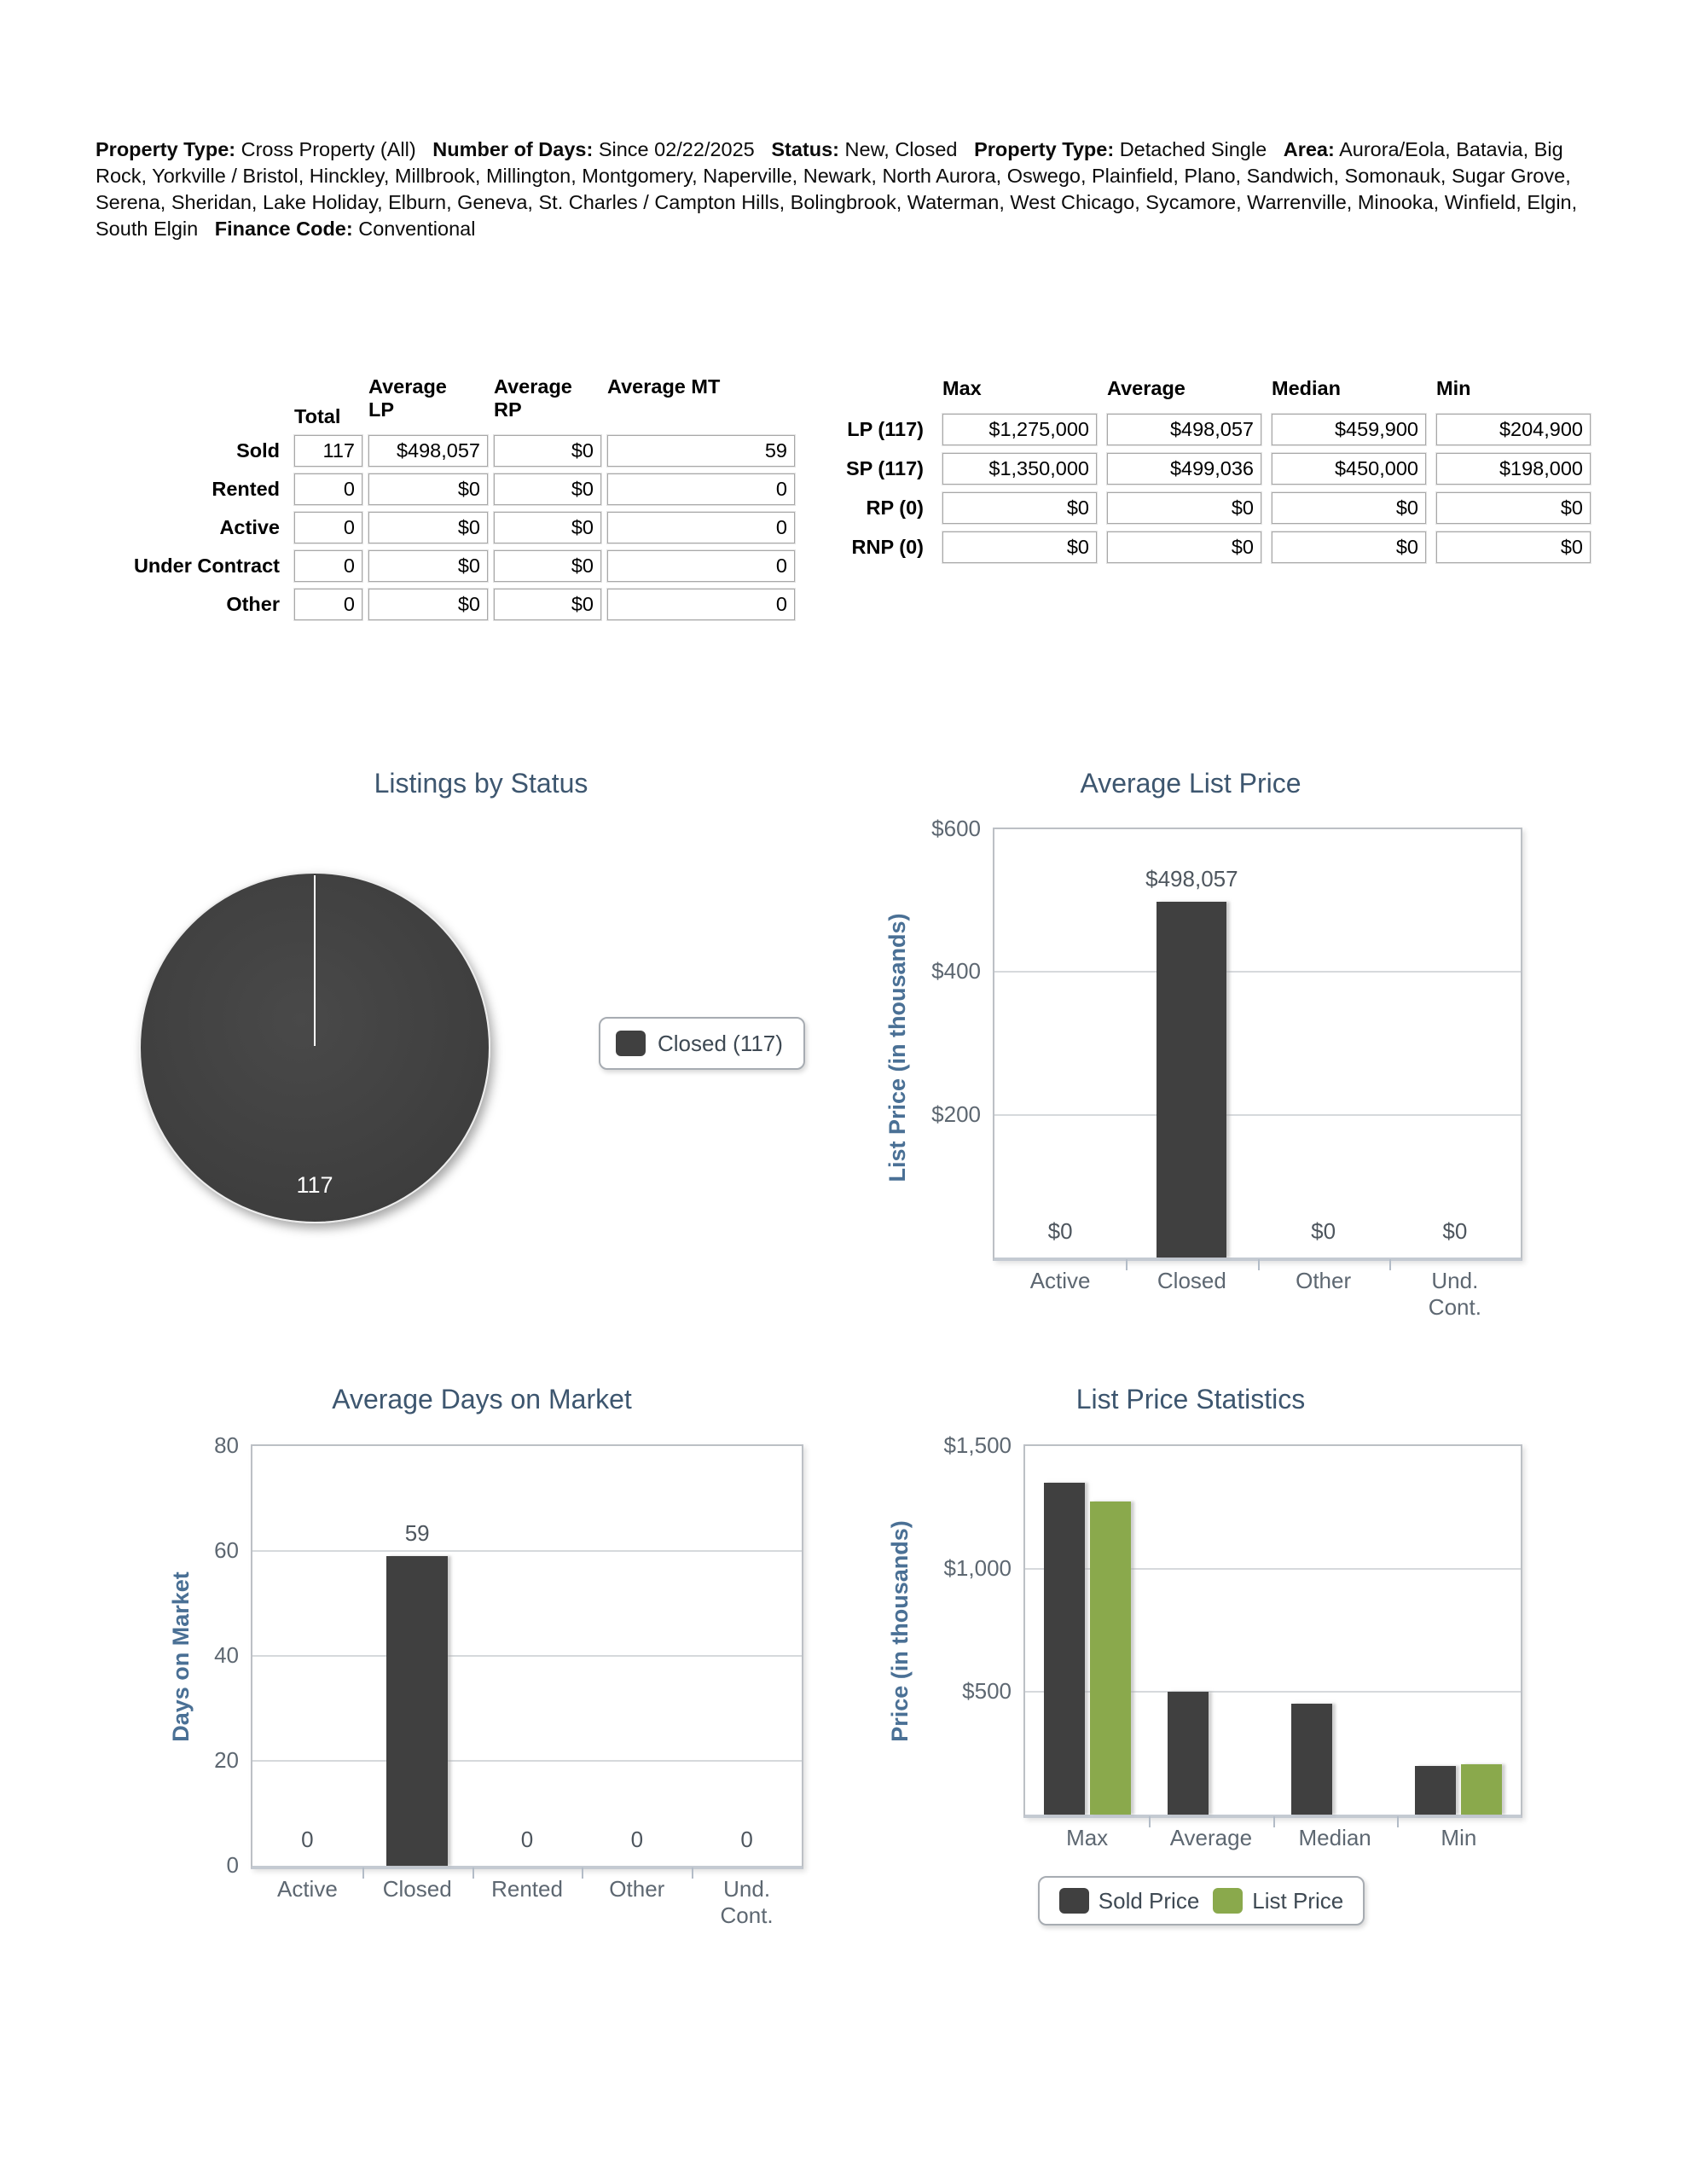 Image resolution: width=1687 pixels, height=2184 pixels. What do you see at coordinates (978, 1568) in the screenshot?
I see `y-tick-label: $1,000` at bounding box center [978, 1568].